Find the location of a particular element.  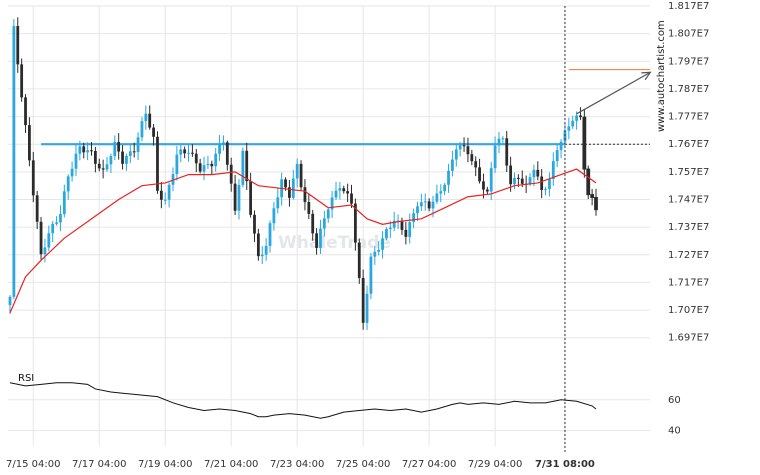

arrow-head is located at coordinates (646, 76).